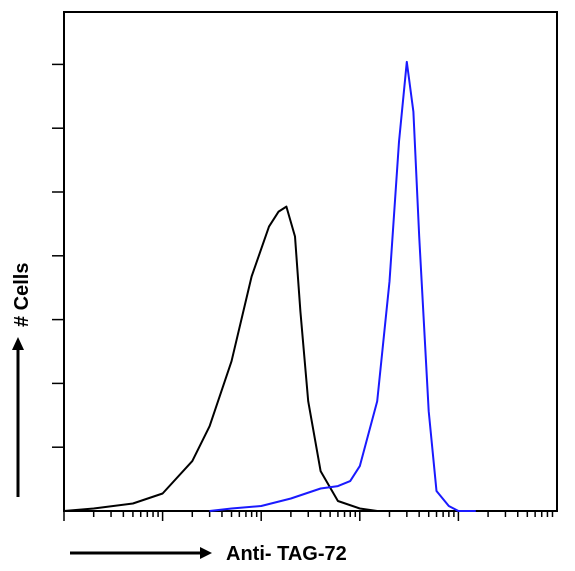 This screenshot has height=571, width=575. Describe the element at coordinates (58, 255) in the screenshot. I see `y-axis-ticks` at that location.